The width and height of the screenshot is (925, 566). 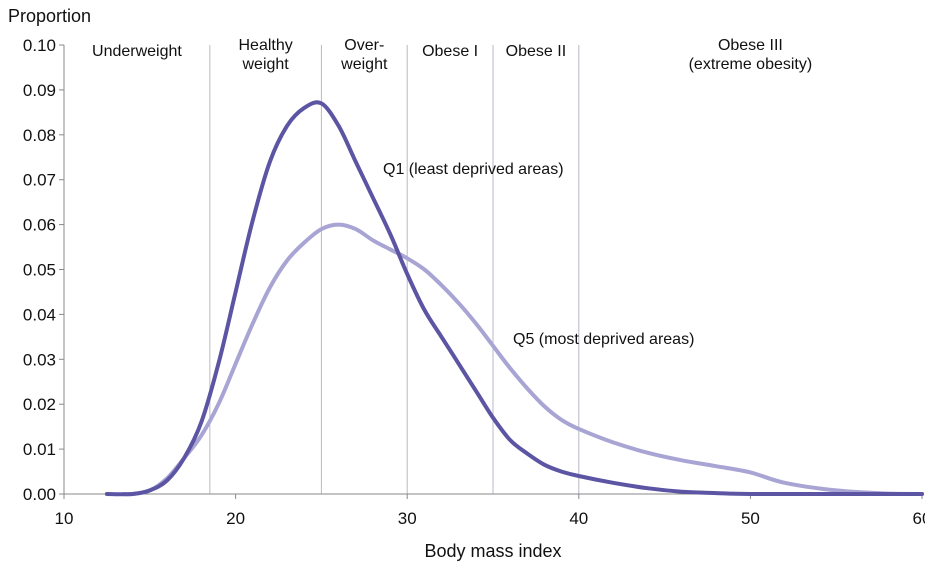 I want to click on band-label-4: Obese II, so click(x=536, y=51).